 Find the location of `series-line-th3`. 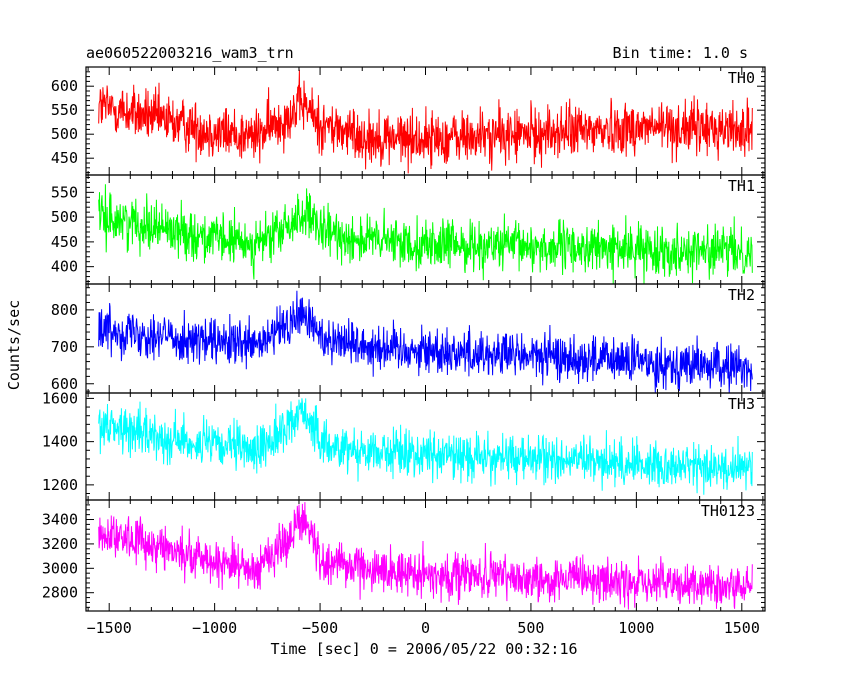

series-line-th3 is located at coordinates (425, 446).